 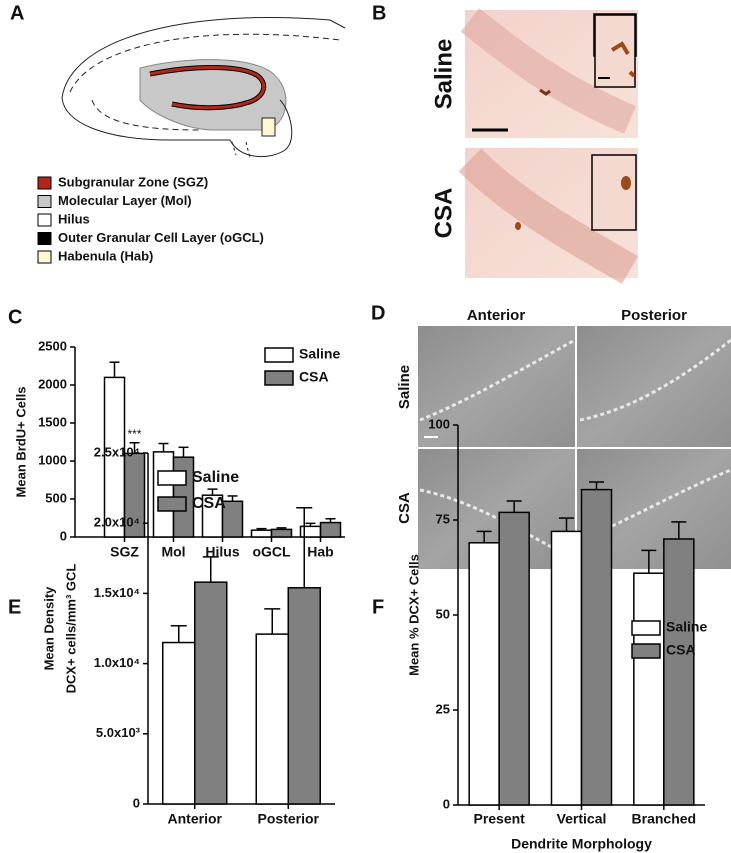 What do you see at coordinates (289, 819) in the screenshot?
I see `x-tick-label: Posterior` at bounding box center [289, 819].